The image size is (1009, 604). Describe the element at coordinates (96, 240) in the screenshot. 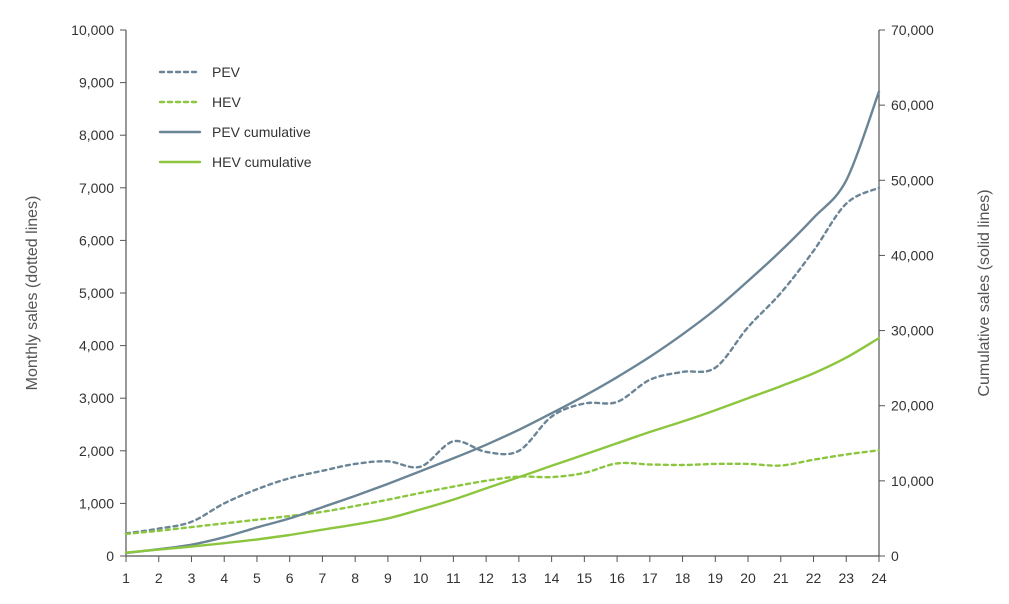

I see `left-tick-label: 6,000` at that location.